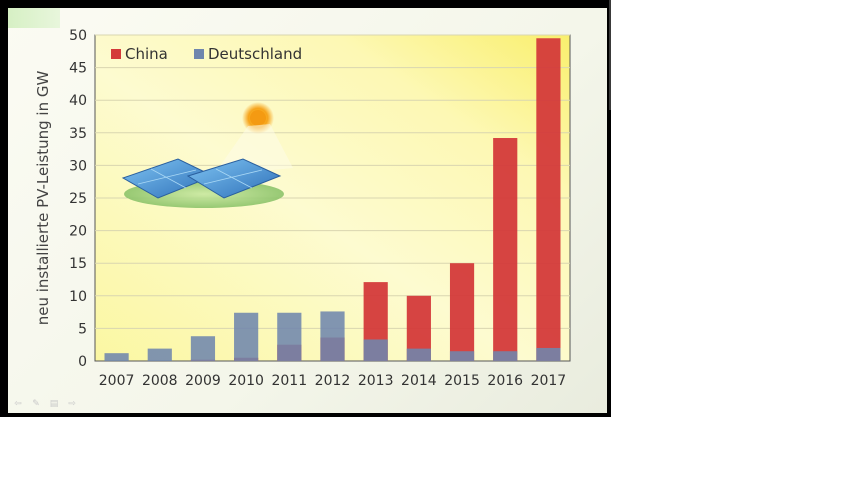  I want to click on bar-deutschland-2011, so click(289, 336).